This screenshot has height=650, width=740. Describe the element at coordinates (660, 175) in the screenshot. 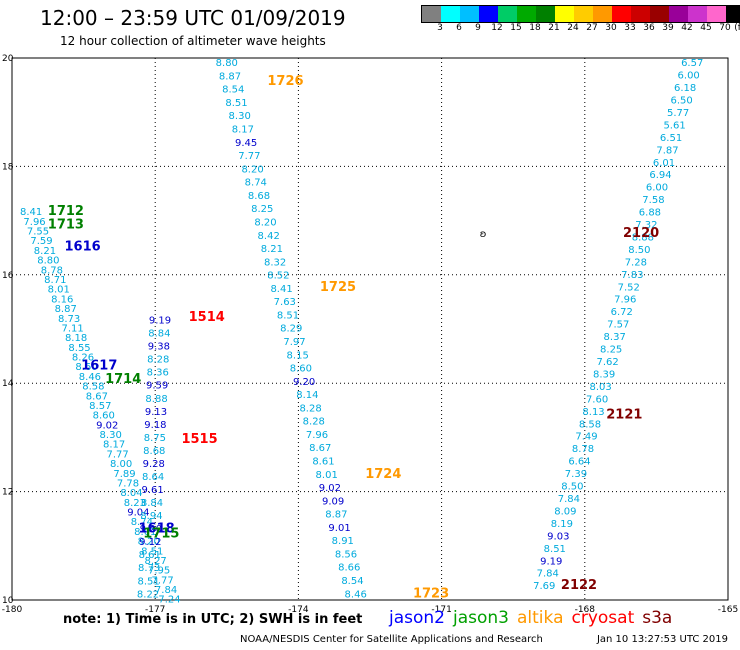

I see `wave-height-value: 6.94` at that location.